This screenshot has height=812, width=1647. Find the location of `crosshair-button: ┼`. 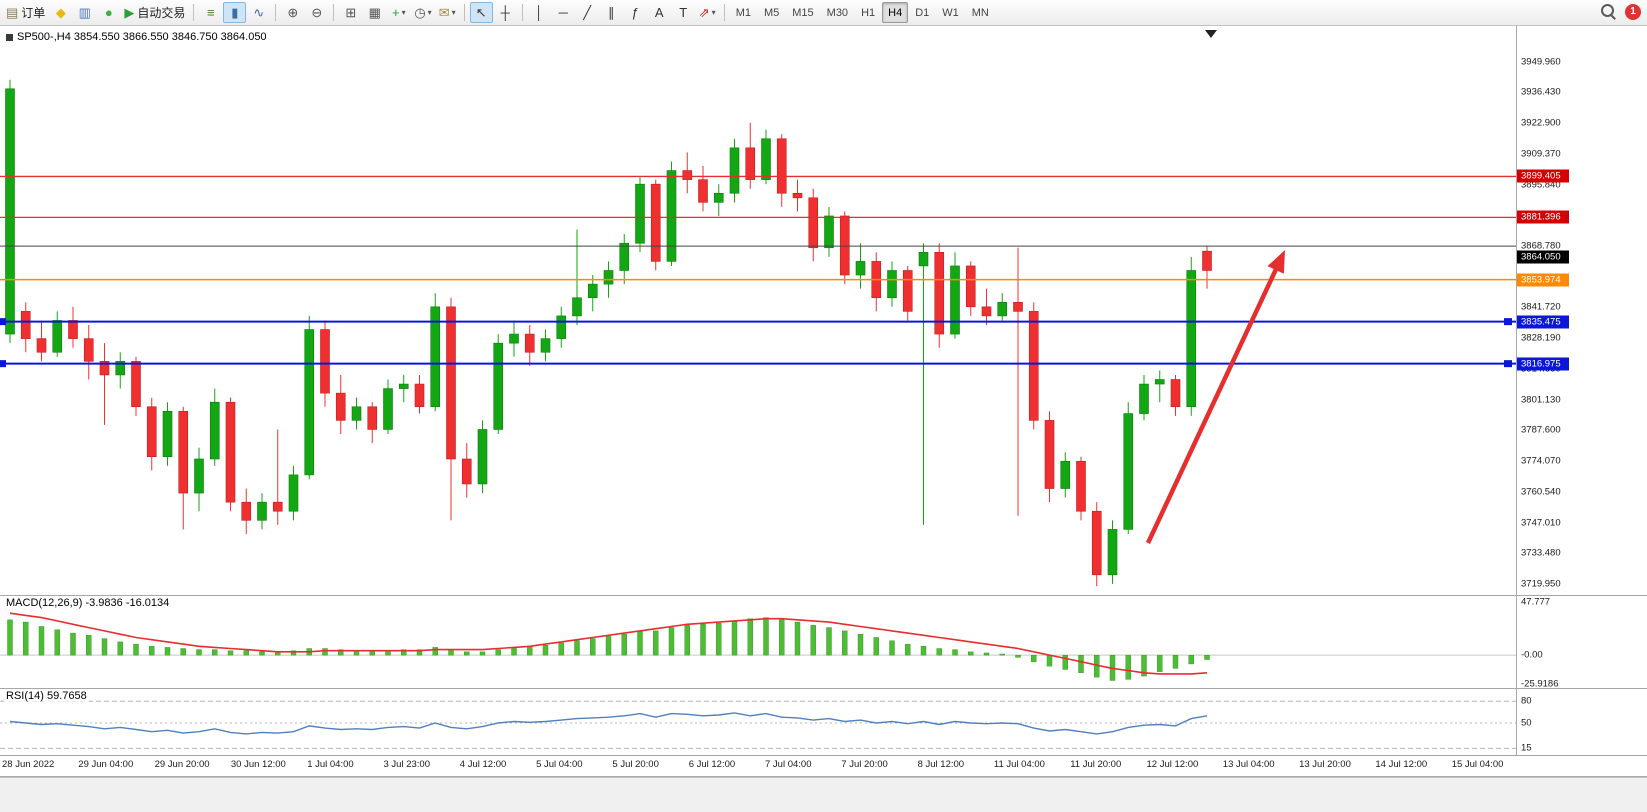

crosshair-button: ┼ is located at coordinates (505, 12).